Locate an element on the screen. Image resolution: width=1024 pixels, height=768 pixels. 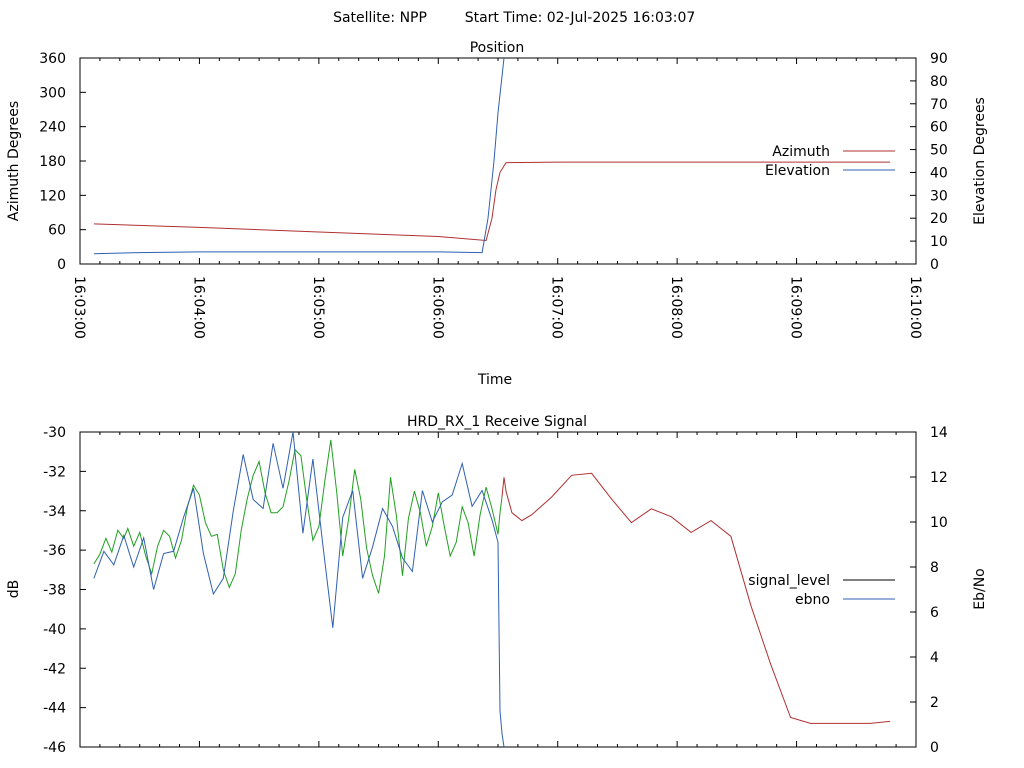
signal-chart-title: HRD_RX_1 Receive Signal is located at coordinates (497, 422).